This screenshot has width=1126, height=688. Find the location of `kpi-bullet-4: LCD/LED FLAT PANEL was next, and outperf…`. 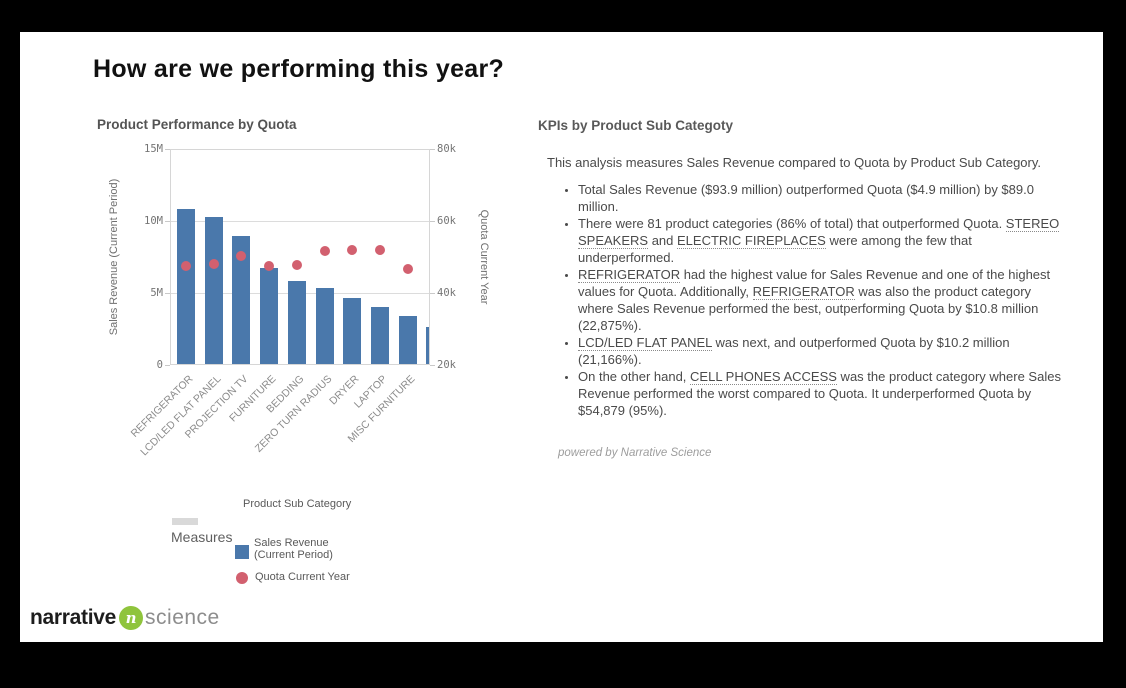

kpi-bullet-4: LCD/LED FLAT PANEL was next, and outperf… is located at coordinates (820, 351).